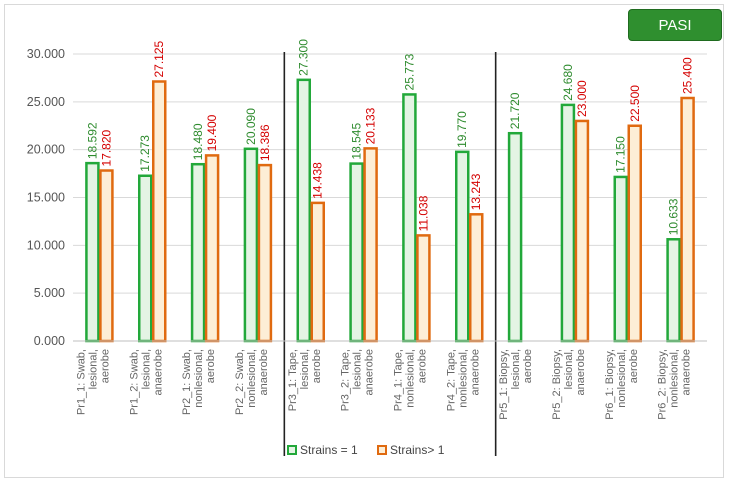  I want to click on y-tick-label: 10.000, so click(46, 245).